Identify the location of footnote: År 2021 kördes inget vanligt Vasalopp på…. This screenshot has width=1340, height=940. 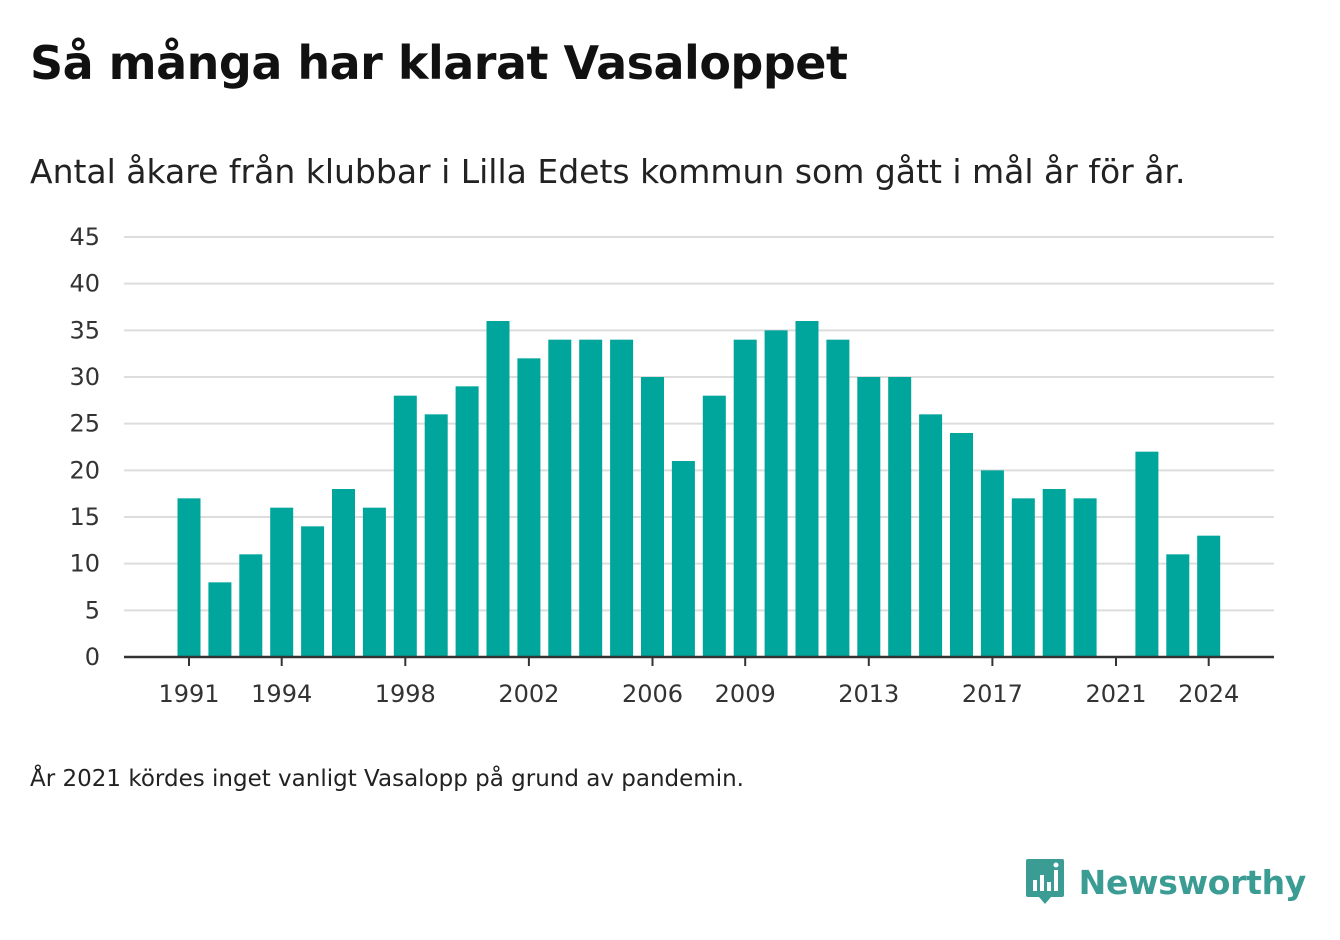
(387, 779).